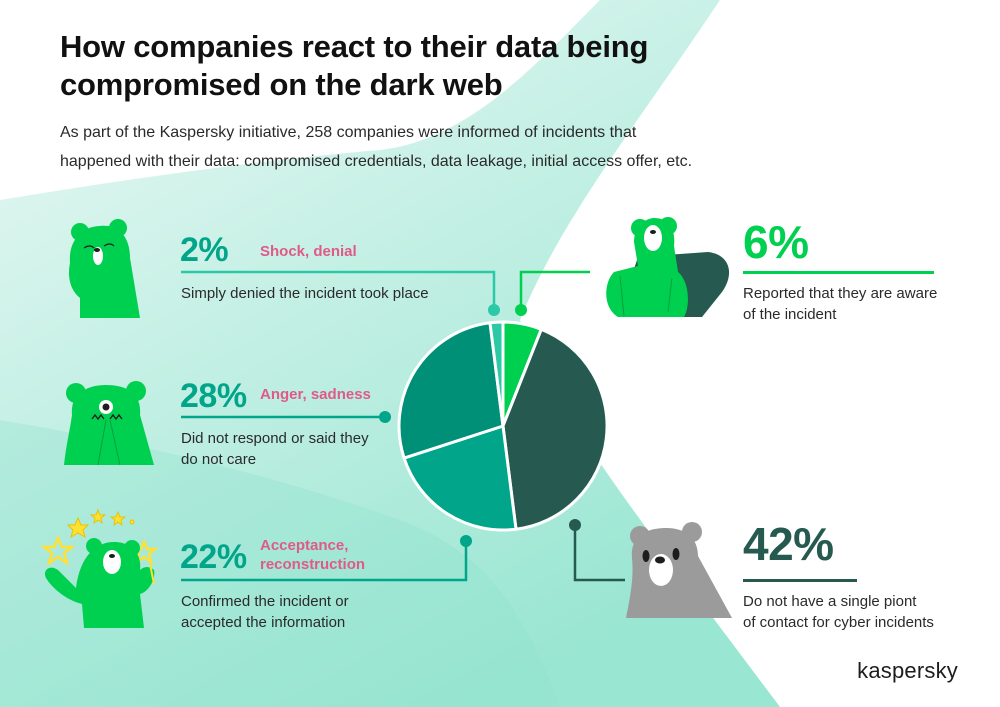  Describe the element at coordinates (555, 429) in the screenshot. I see `pie-slice-no-contact` at that location.